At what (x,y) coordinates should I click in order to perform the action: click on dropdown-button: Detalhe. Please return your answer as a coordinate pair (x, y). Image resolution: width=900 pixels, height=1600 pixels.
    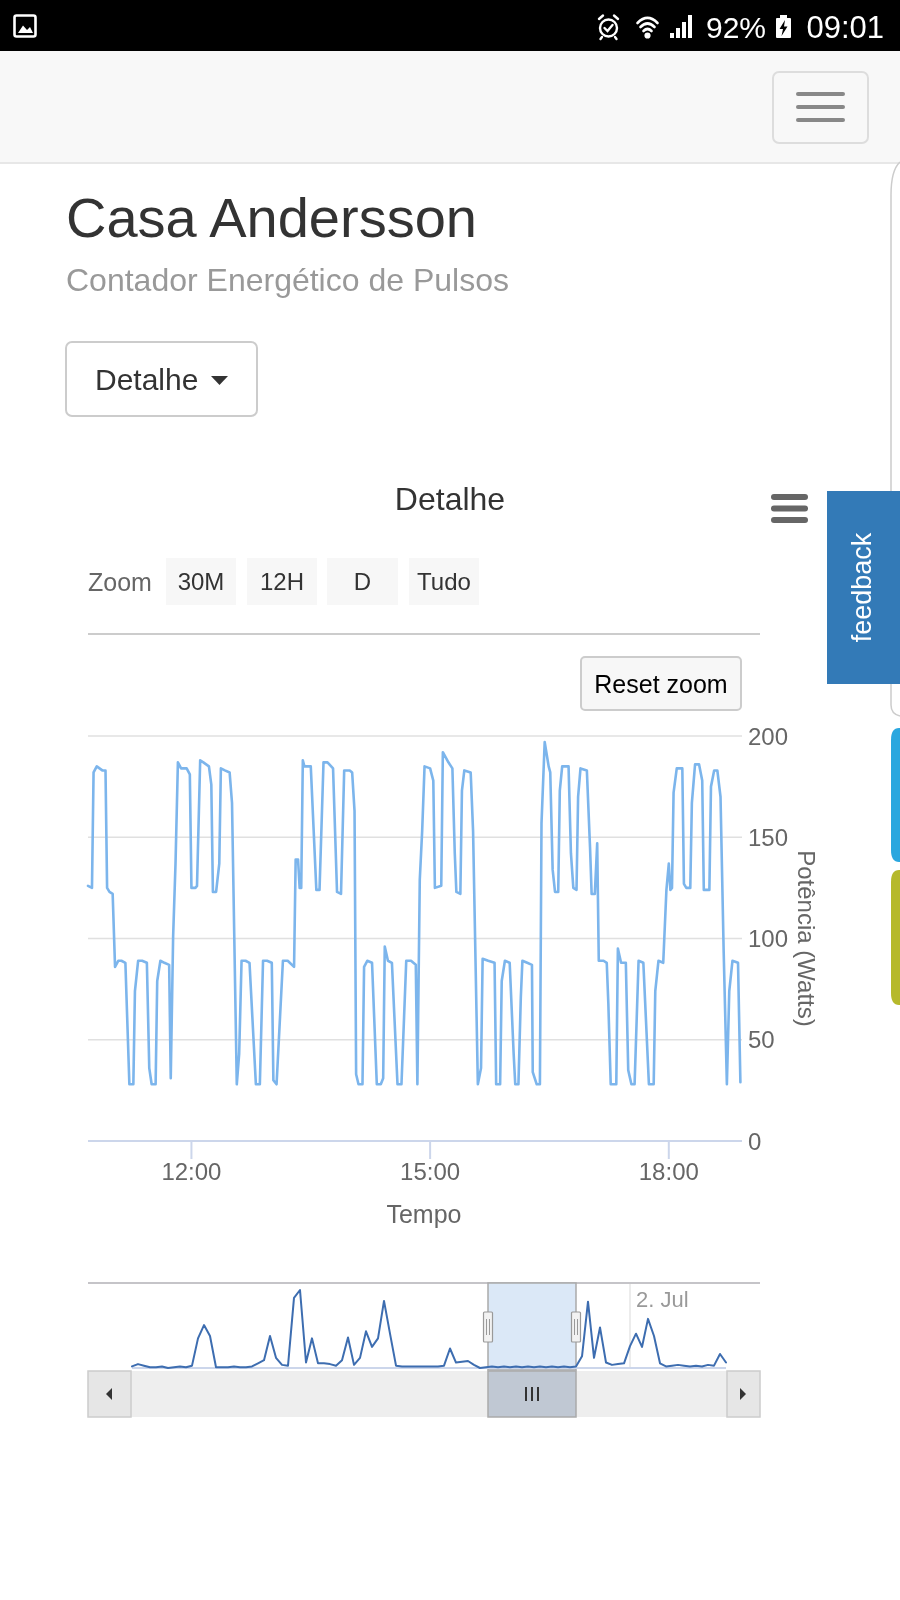
    Looking at the image, I should click on (161, 379).